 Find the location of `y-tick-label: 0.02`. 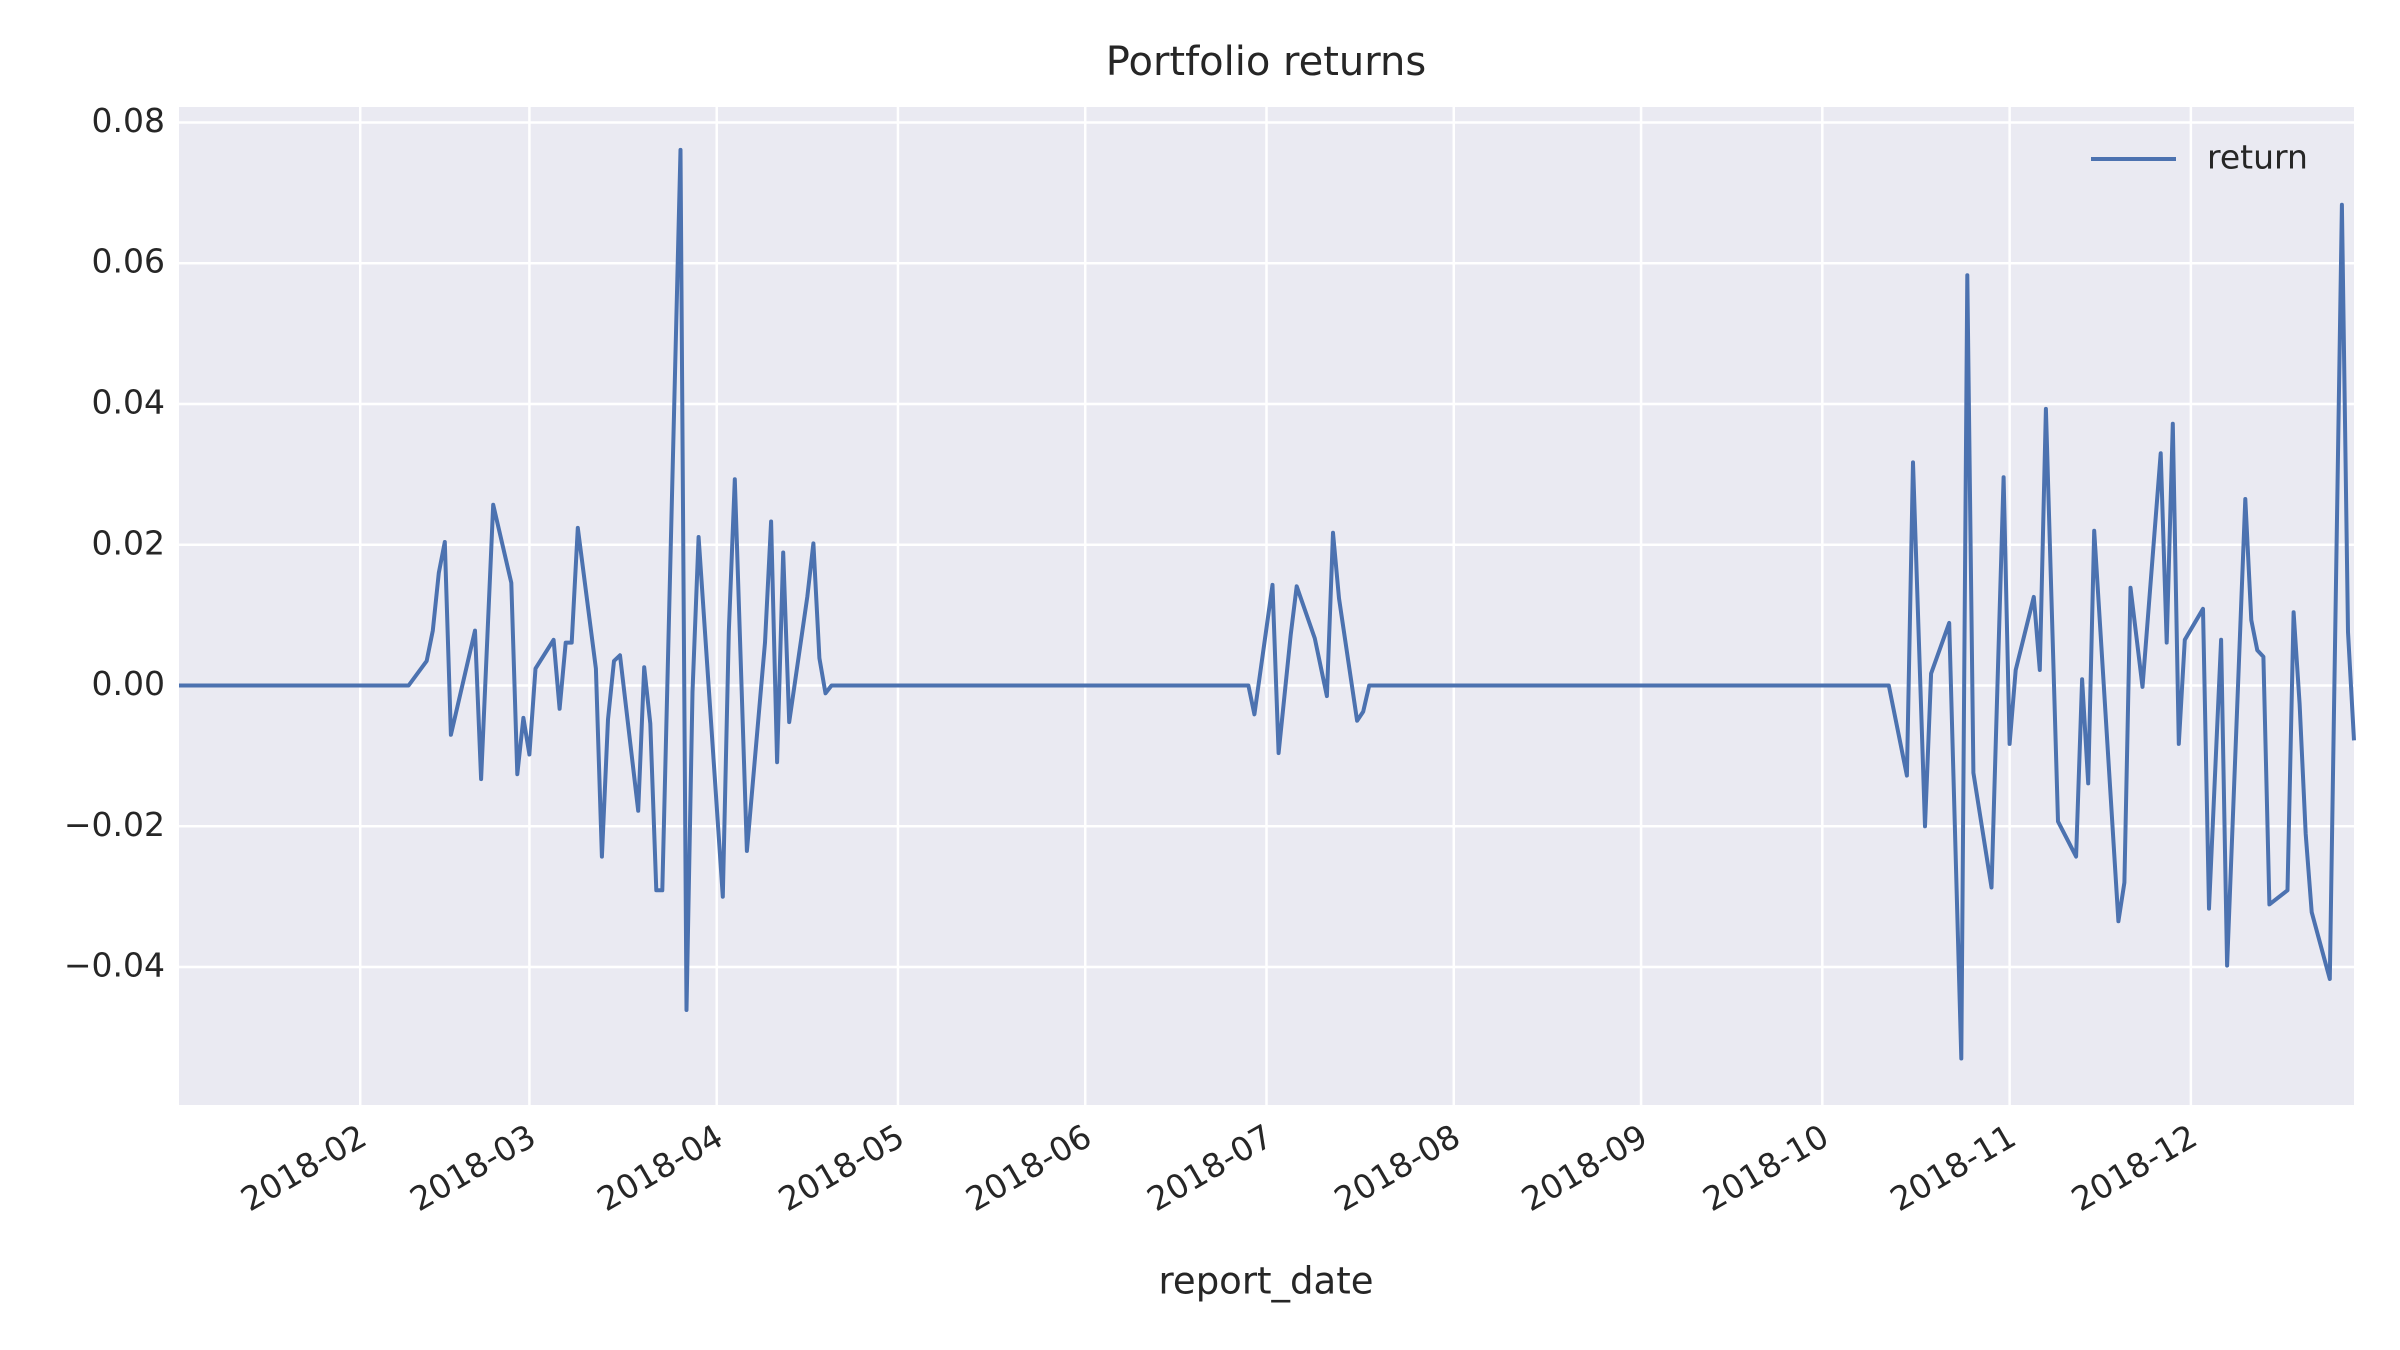

y-tick-label: 0.02 is located at coordinates (128, 542).